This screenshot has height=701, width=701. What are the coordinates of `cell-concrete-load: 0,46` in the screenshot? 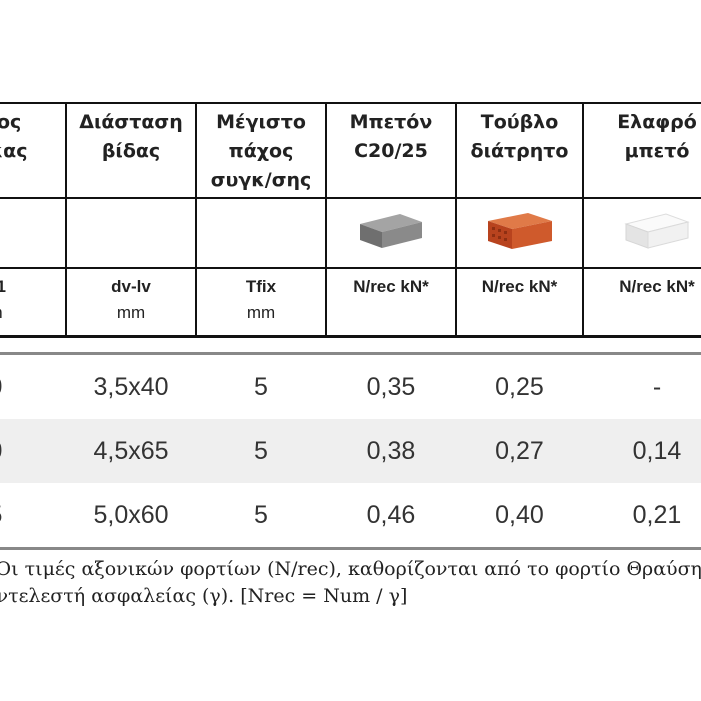 It's located at (391, 516).